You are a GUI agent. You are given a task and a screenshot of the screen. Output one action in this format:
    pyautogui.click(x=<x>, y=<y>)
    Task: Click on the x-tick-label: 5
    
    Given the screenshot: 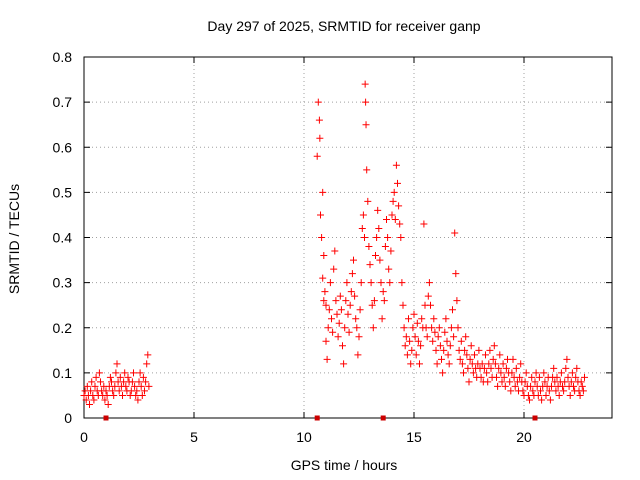 What is the action you would take?
    pyautogui.click(x=194, y=437)
    